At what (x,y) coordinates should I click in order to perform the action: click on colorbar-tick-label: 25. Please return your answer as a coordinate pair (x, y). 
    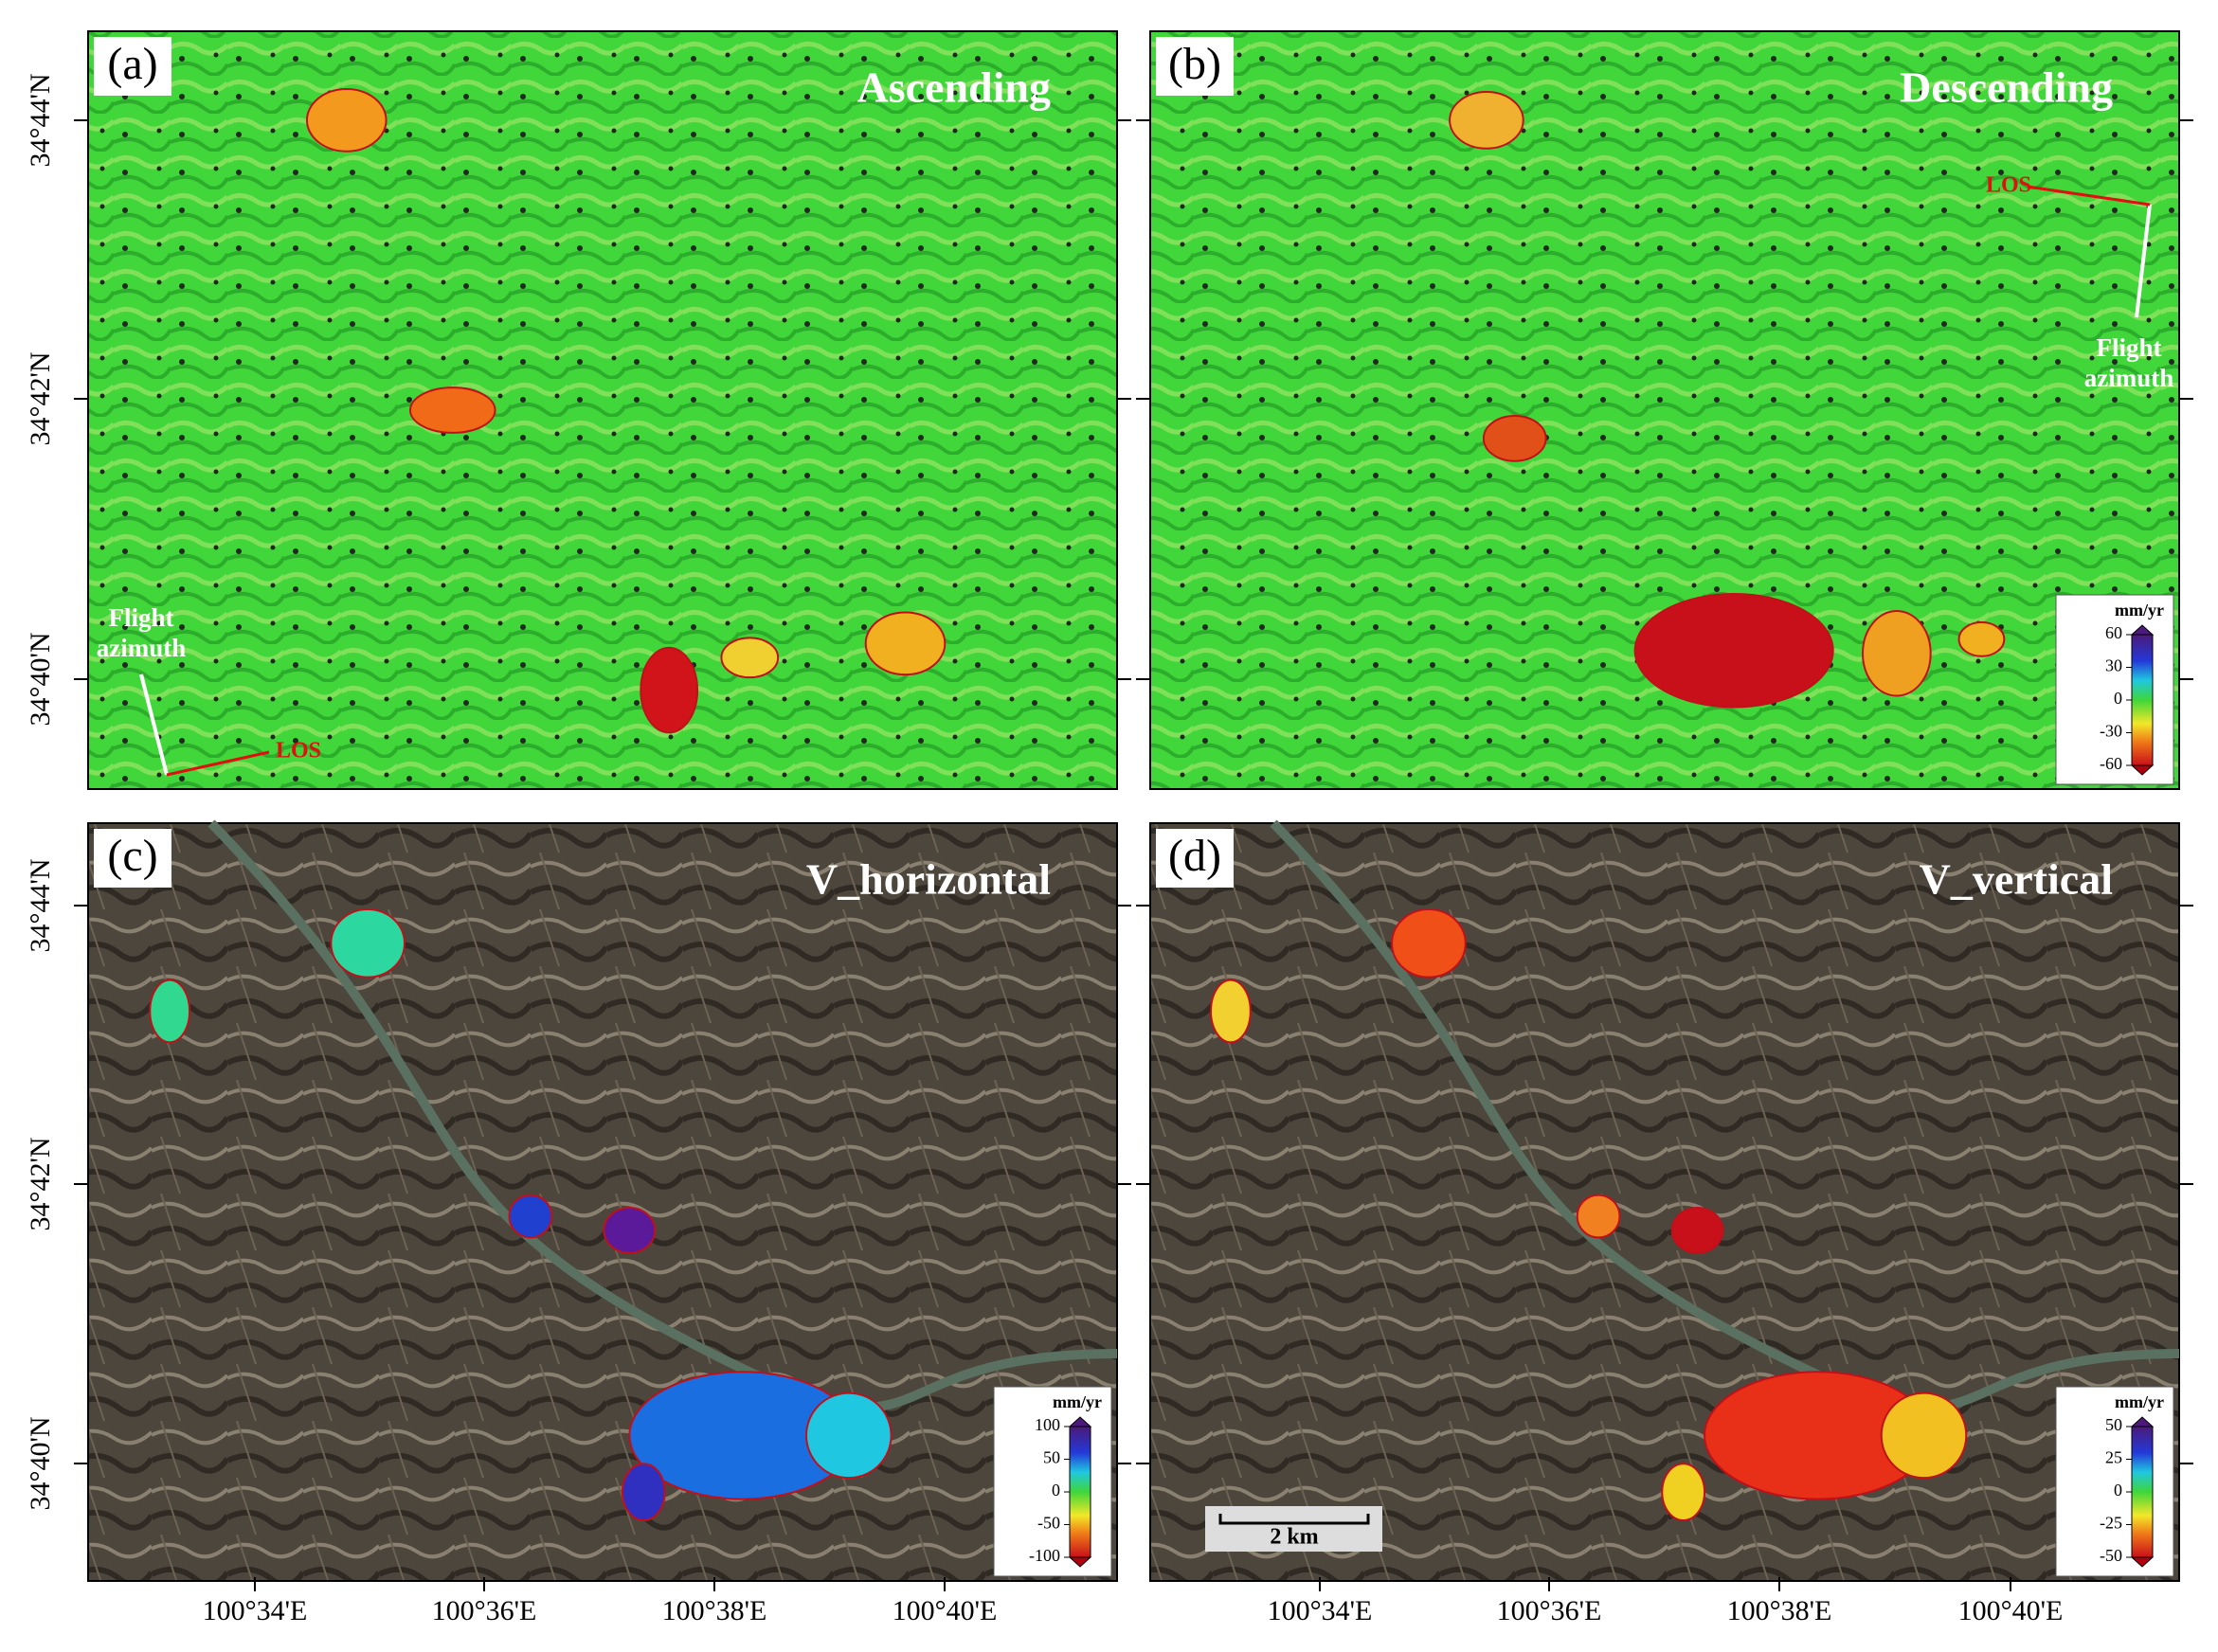
    Looking at the image, I should click on (2113, 1457).